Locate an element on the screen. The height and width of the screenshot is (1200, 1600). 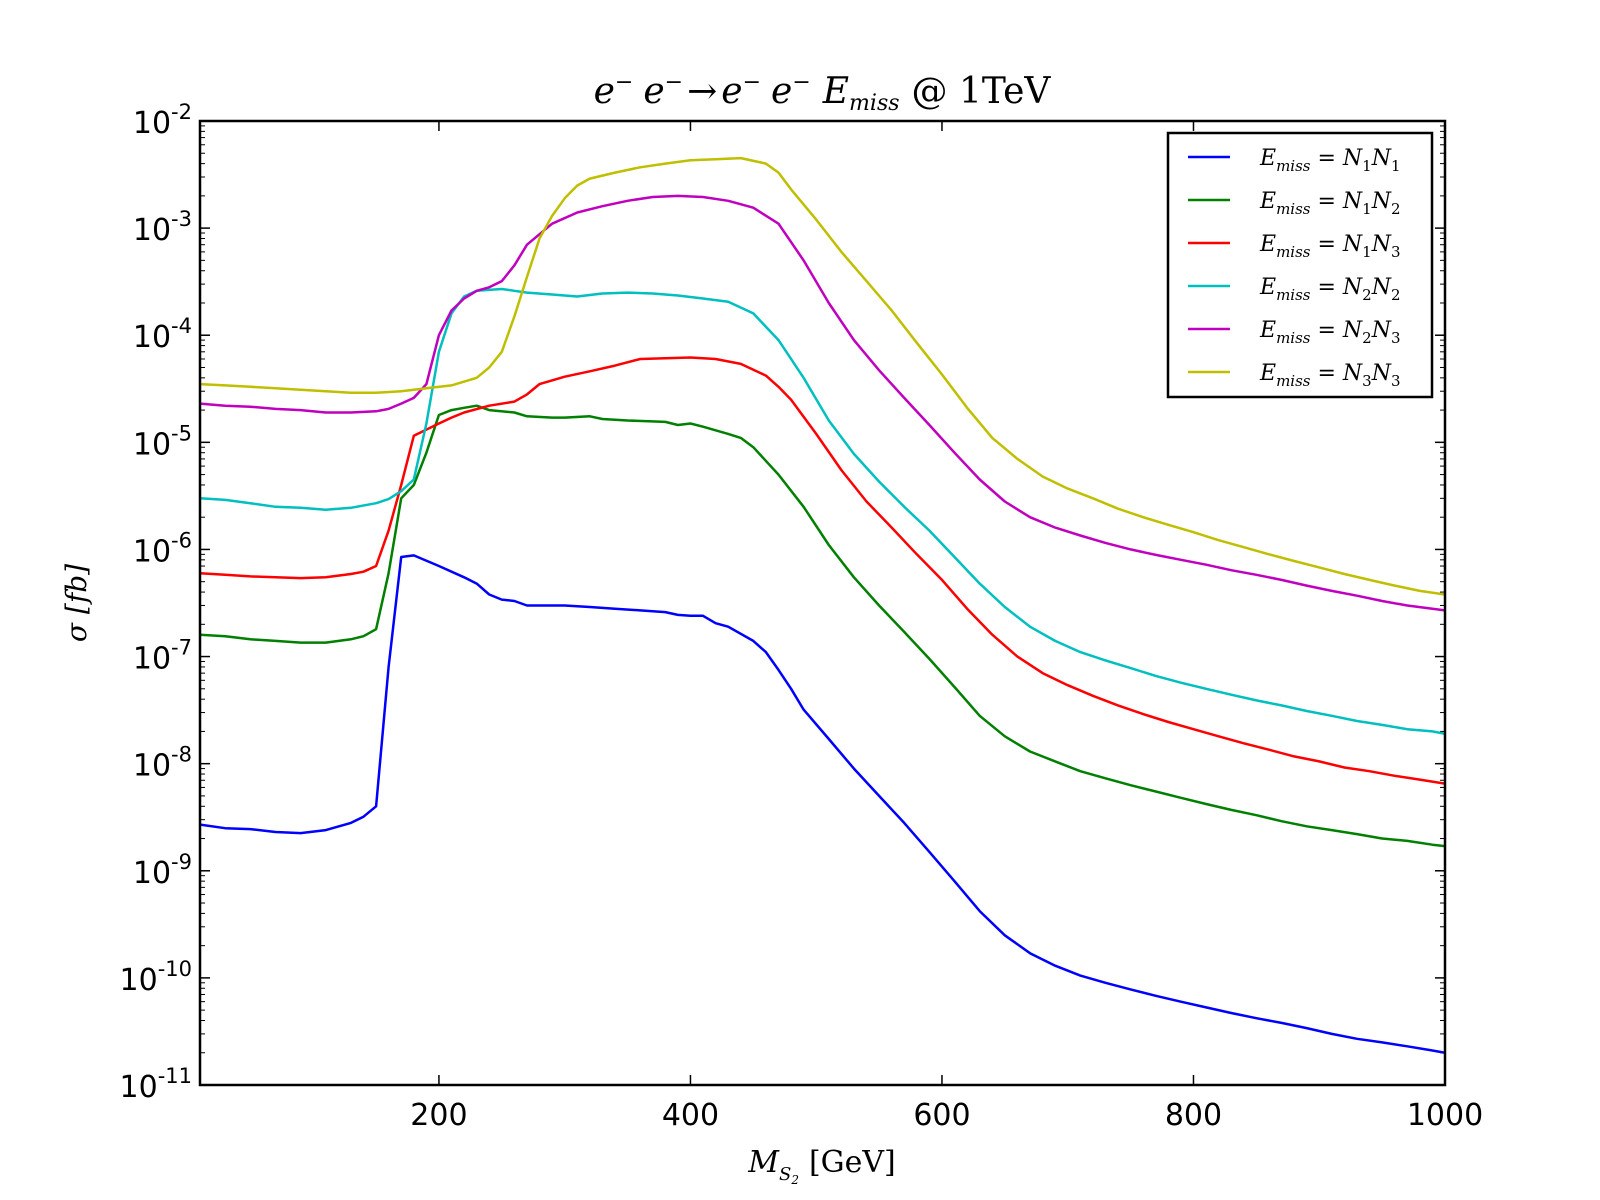
x-tick-label: 800 is located at coordinates (1193, 1115).